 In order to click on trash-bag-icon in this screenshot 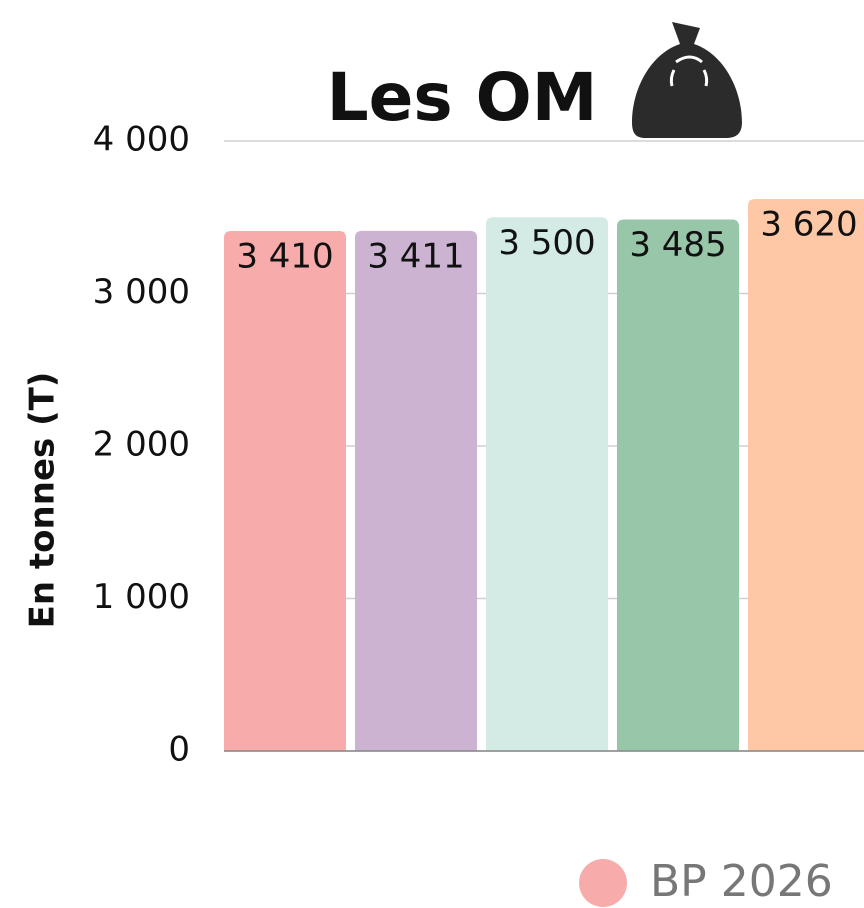, I will do `click(687, 80)`.